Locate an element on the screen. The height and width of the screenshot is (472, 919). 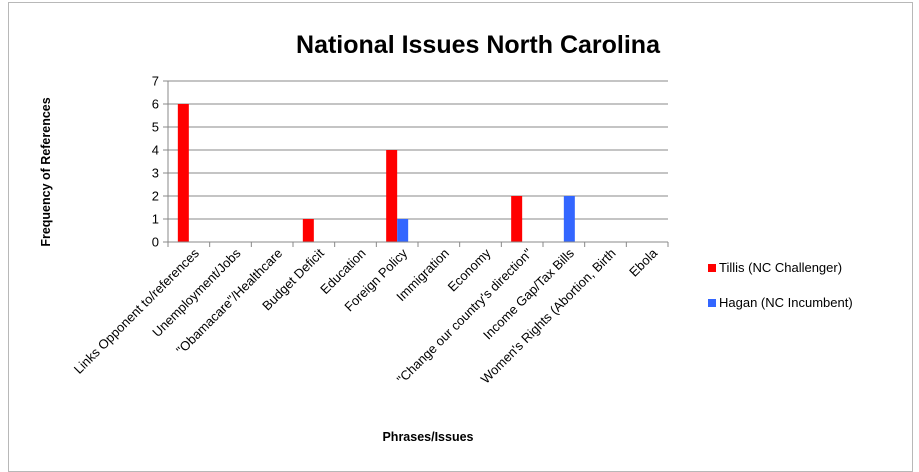
legend-label-tillis: Tillis (NC Challenger) is located at coordinates (780, 267).